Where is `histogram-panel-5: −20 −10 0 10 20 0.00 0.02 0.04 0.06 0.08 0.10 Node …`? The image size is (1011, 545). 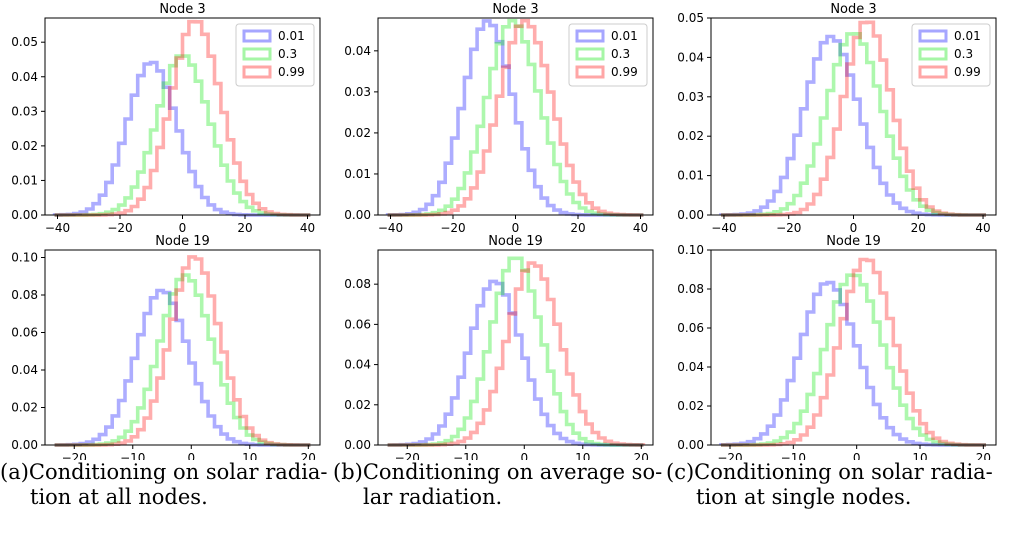 histogram-panel-5: −20 −10 0 10 20 0.00 0.02 0.04 0.06 0.08 0.10 Node … is located at coordinates (837, 347).